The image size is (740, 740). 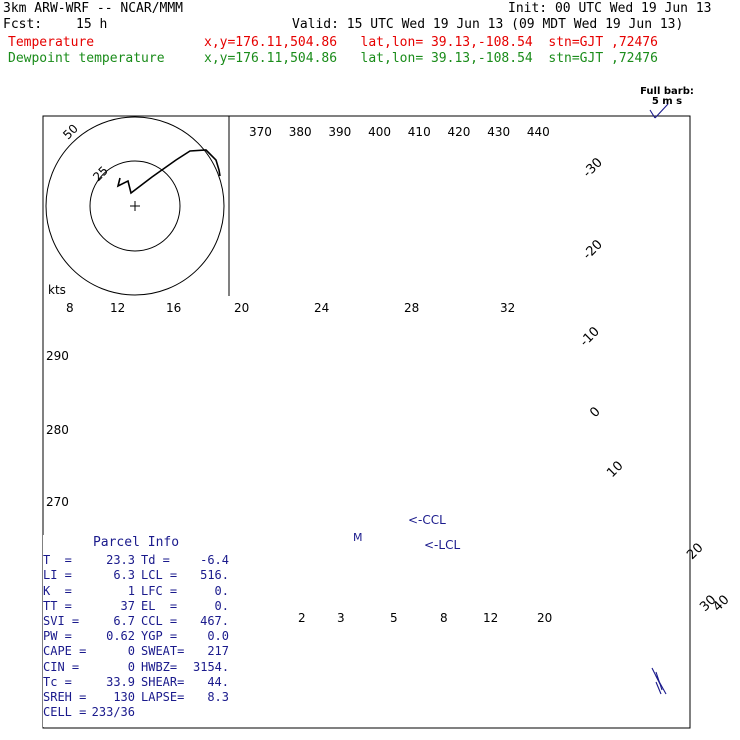 What do you see at coordinates (590, 337) in the screenshot?
I see `isotherm-label: -10` at bounding box center [590, 337].